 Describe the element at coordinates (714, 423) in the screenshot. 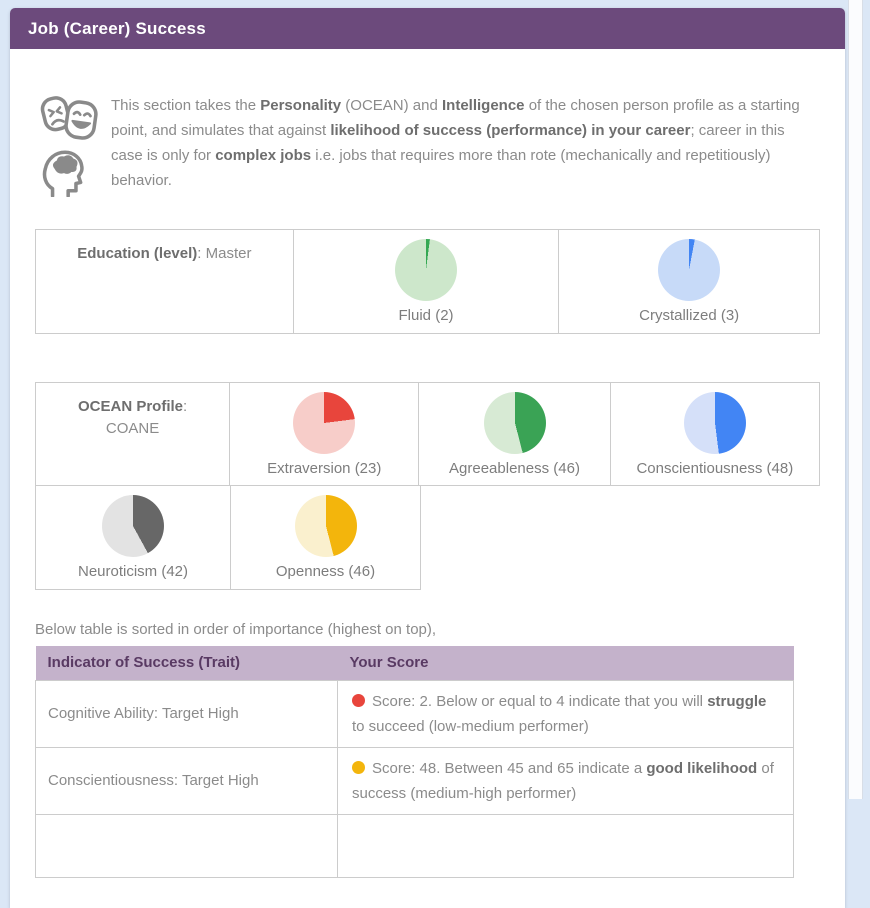

I see `conscientiousness-pie-chart` at that location.